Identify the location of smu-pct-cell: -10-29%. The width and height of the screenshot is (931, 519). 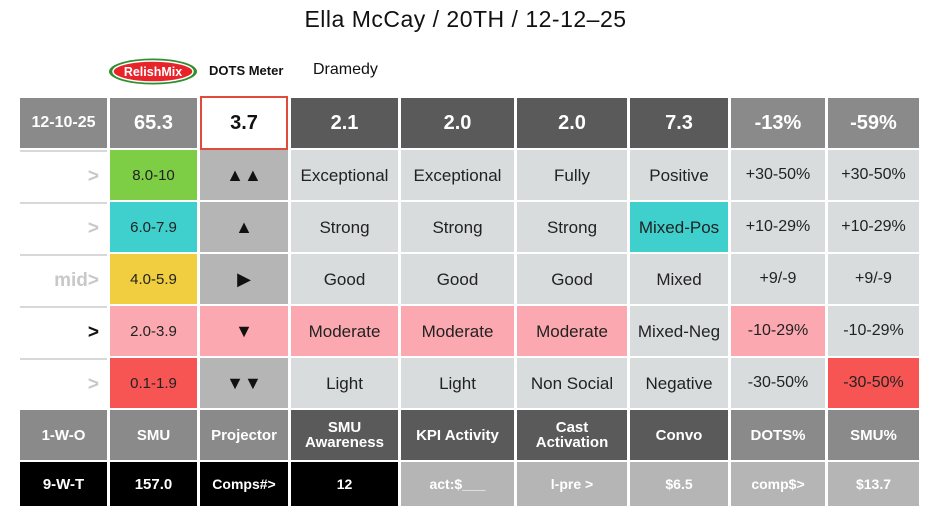
(873, 331).